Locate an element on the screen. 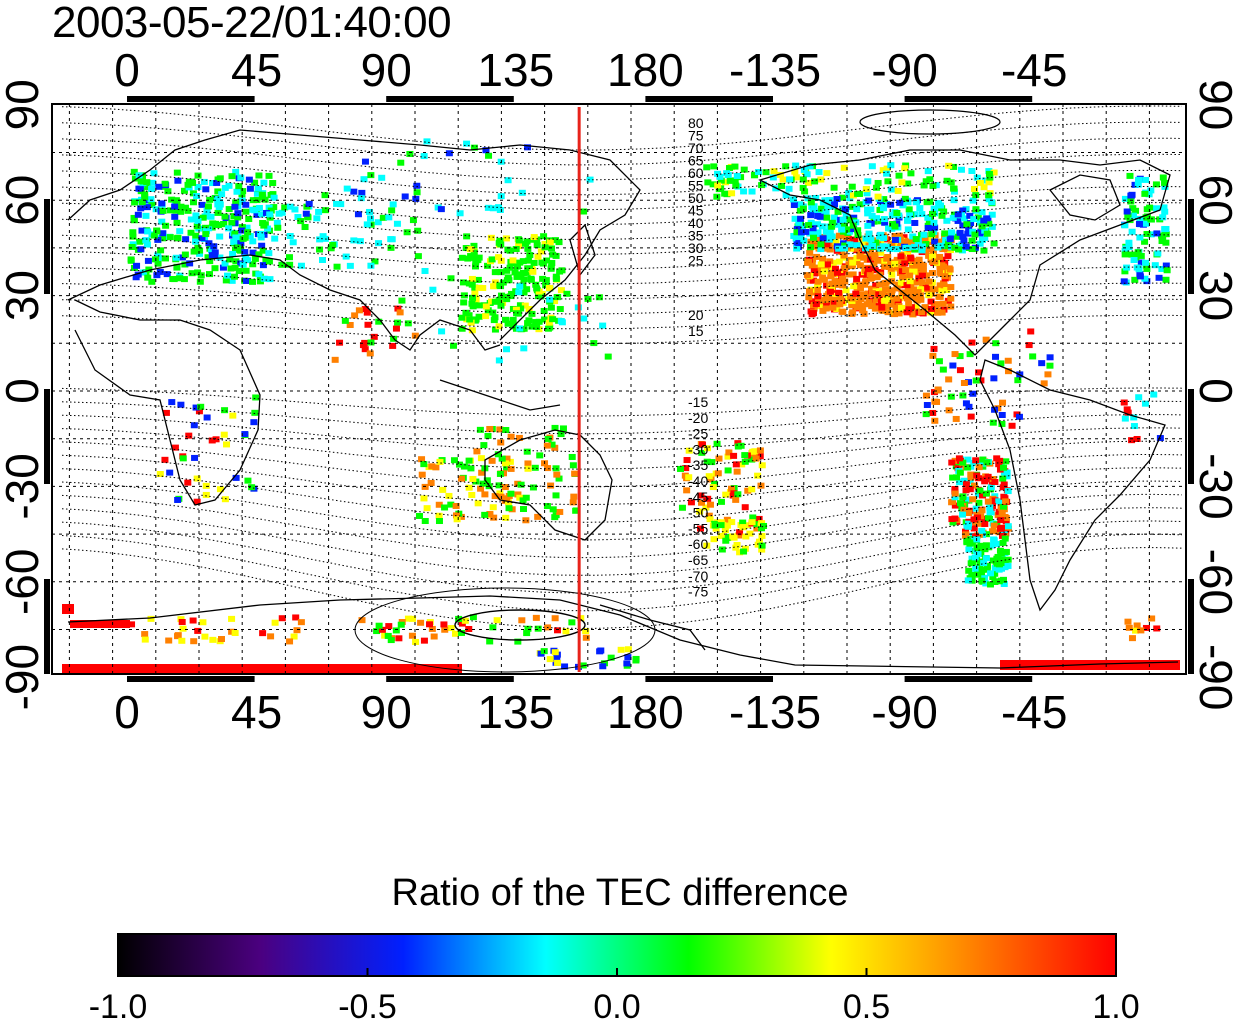 The width and height of the screenshot is (1240, 1024). contour-label: 70 is located at coordinates (696, 148).